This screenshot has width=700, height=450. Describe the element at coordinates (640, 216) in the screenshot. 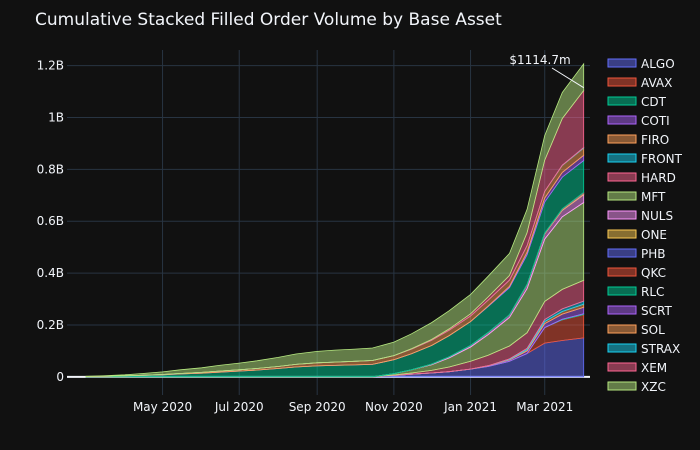

I see `legend-item-nuls: NULS` at that location.